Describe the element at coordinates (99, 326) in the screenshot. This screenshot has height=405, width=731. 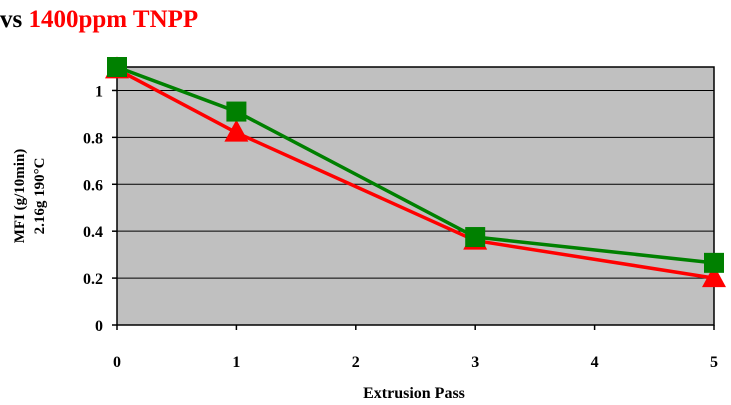
I see `y-tick-label-0: 0` at that location.